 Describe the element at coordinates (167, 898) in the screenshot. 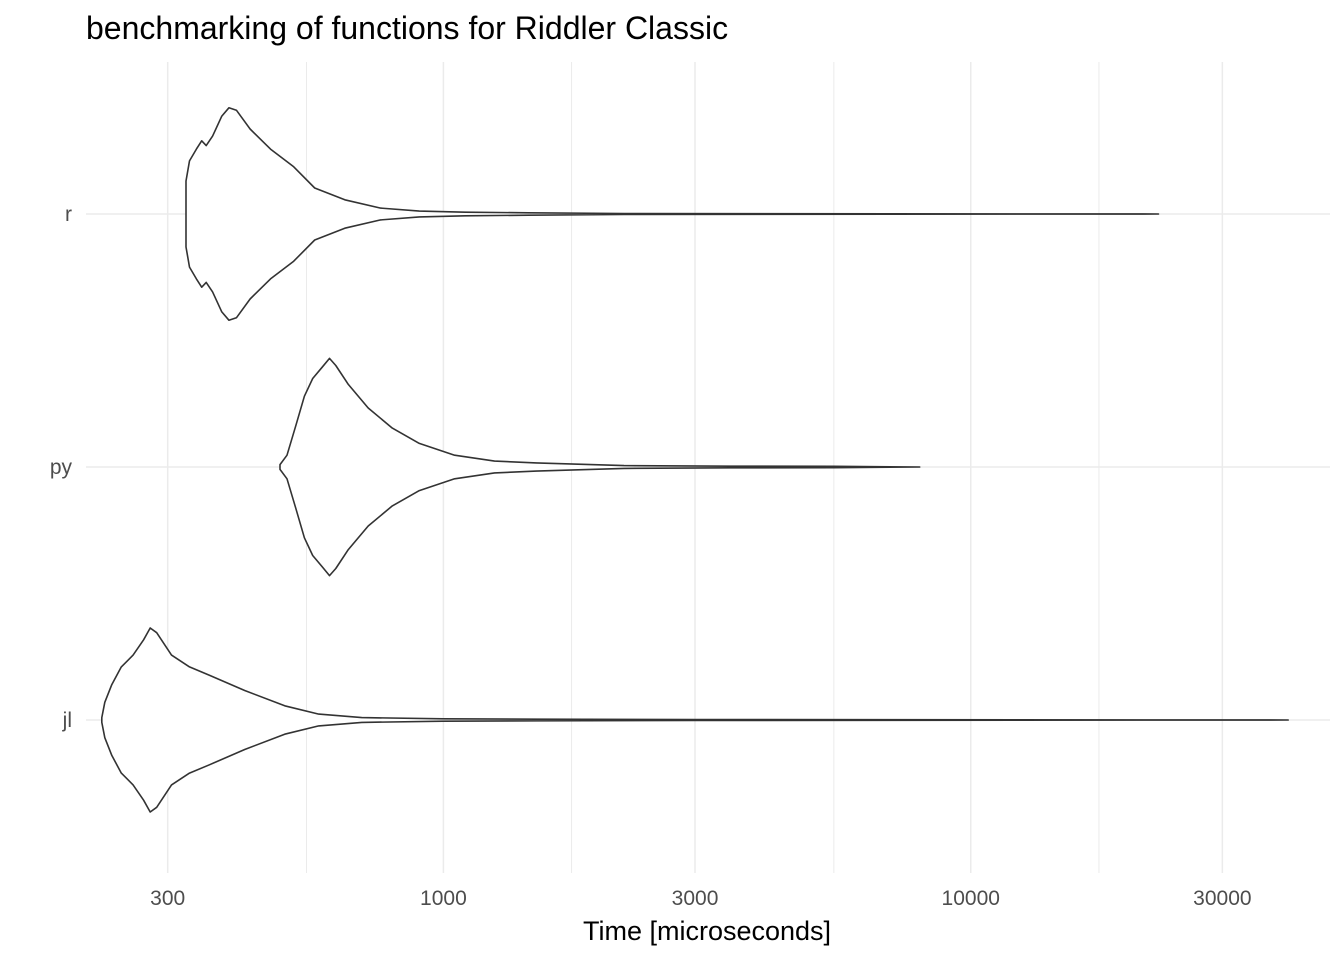

I see `x-tick-label: 300` at that location.